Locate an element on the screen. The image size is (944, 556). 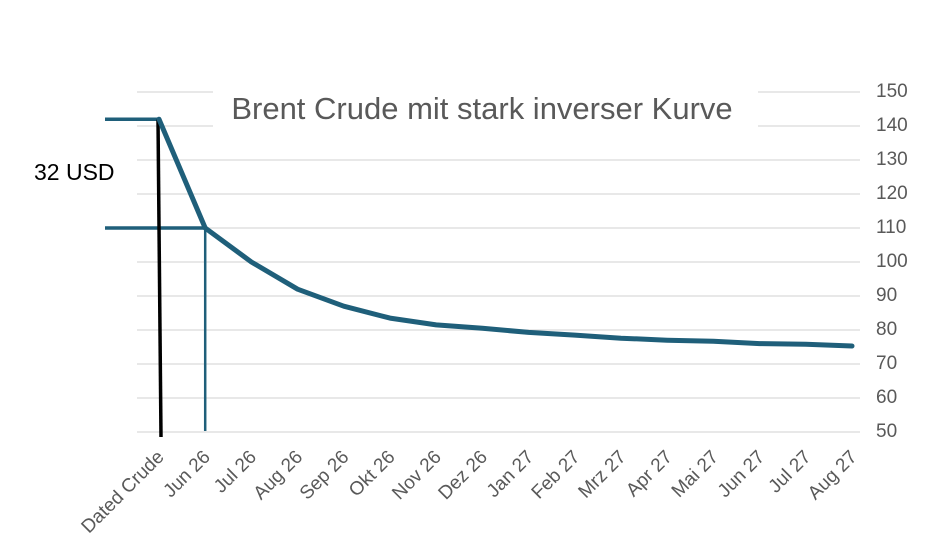
y-tick-label-120: 120 is located at coordinates (892, 193).